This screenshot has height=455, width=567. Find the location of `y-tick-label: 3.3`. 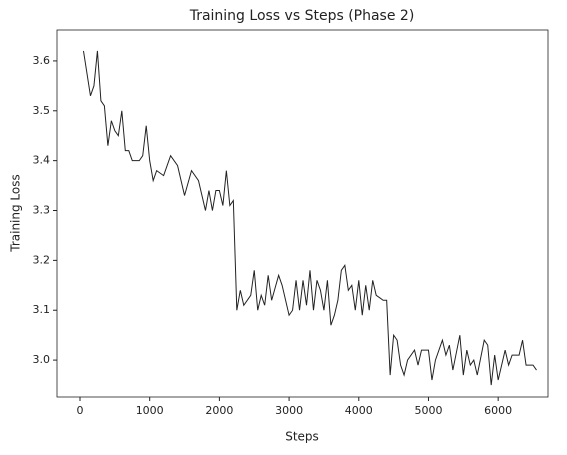

y-tick-label: 3.3 is located at coordinates (42, 210).